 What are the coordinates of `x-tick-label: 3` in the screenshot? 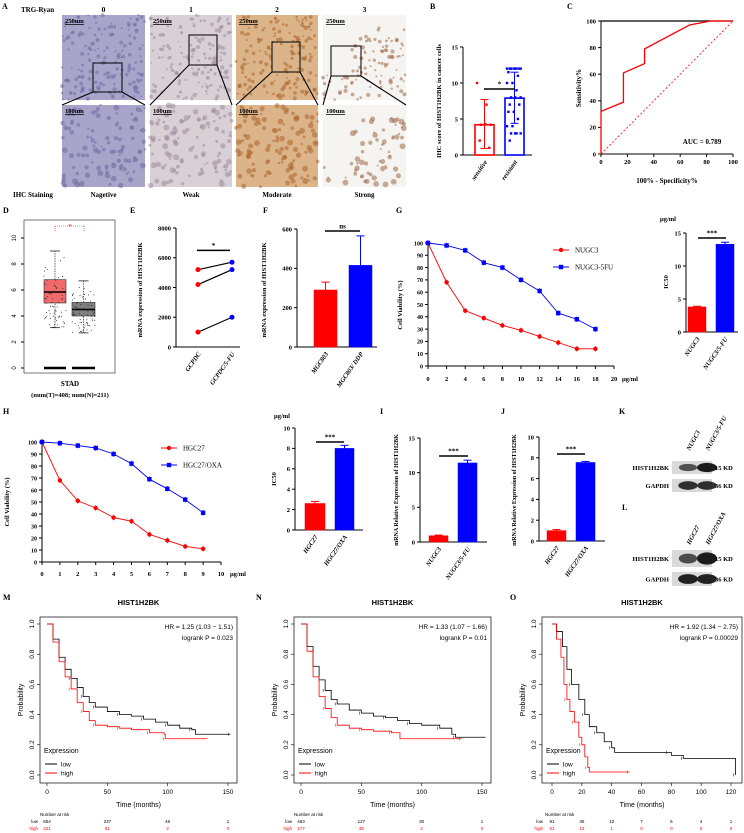 It's located at (96, 574).